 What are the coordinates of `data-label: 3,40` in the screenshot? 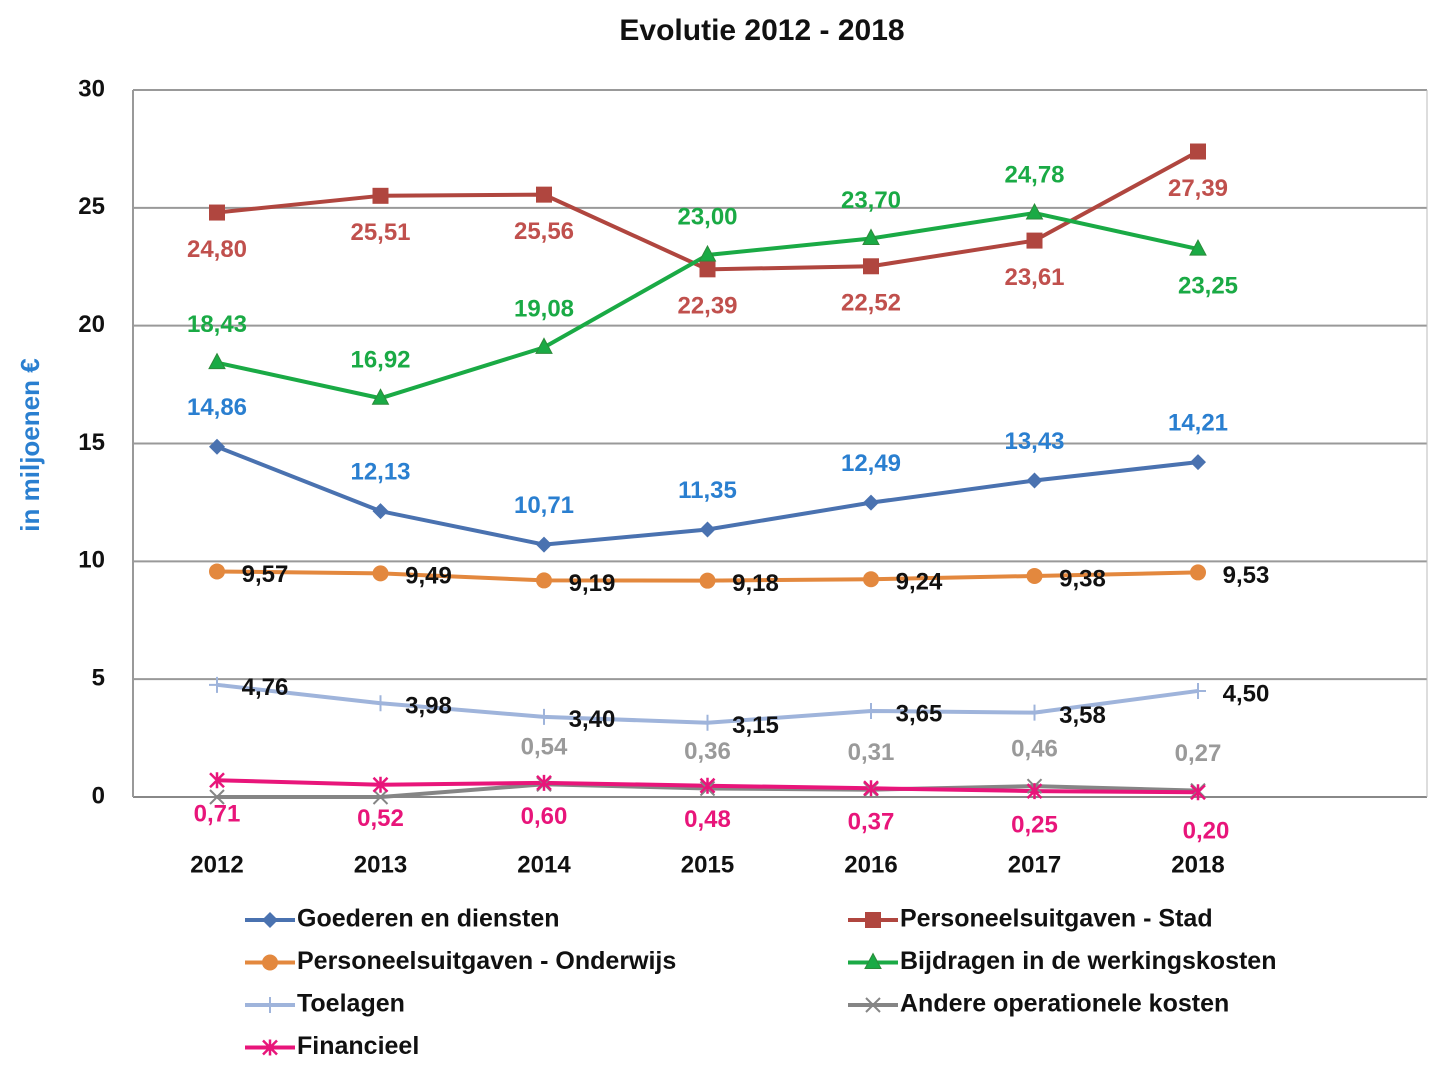 It's located at (592, 719).